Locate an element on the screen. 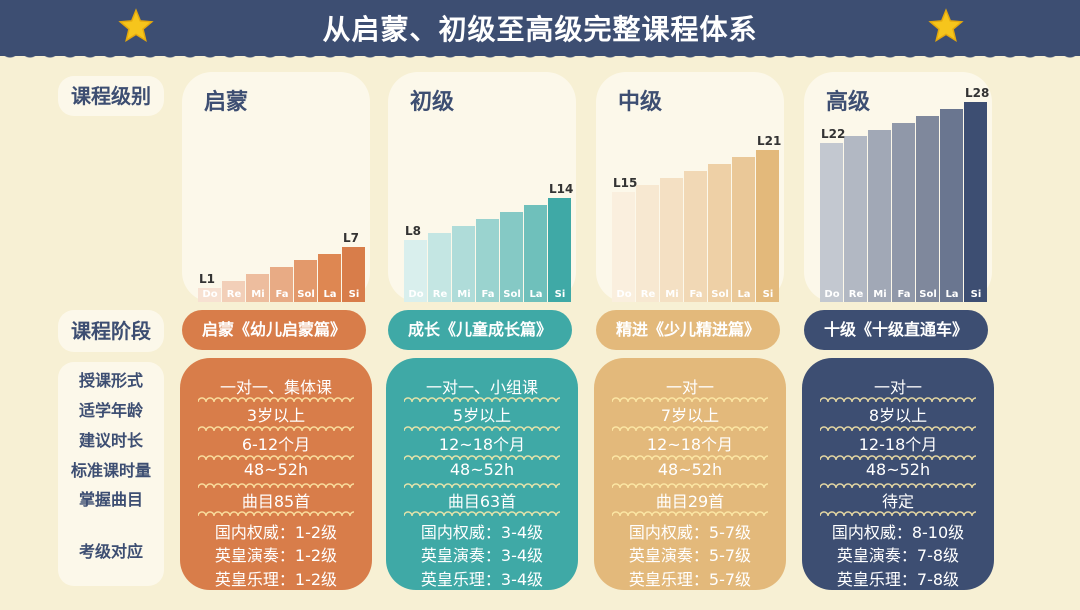 The image size is (1080, 610). row-label-duration: 建议时长 is located at coordinates (110, 440).